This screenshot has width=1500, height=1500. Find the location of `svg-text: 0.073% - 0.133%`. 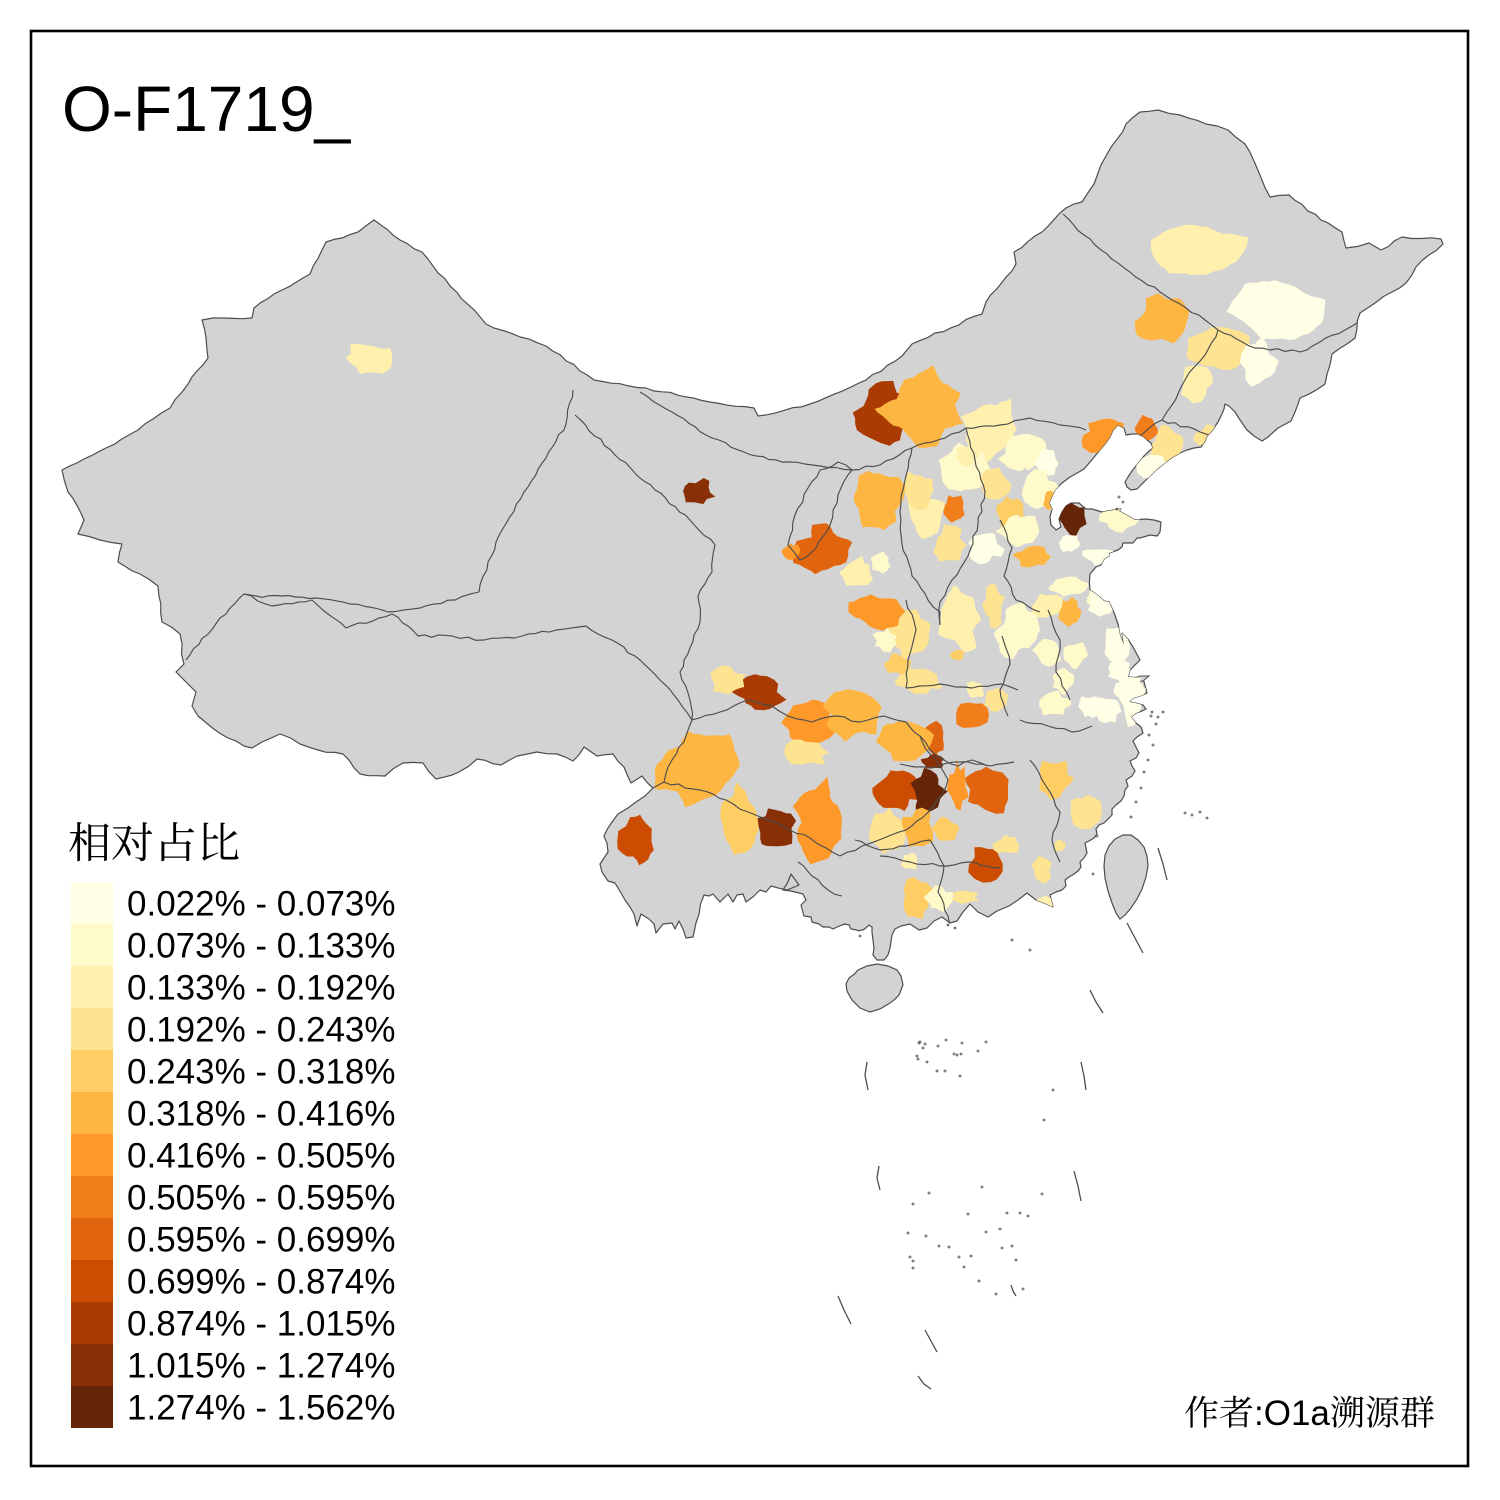

svg-text: 0.073% - 0.133% is located at coordinates (261, 946).